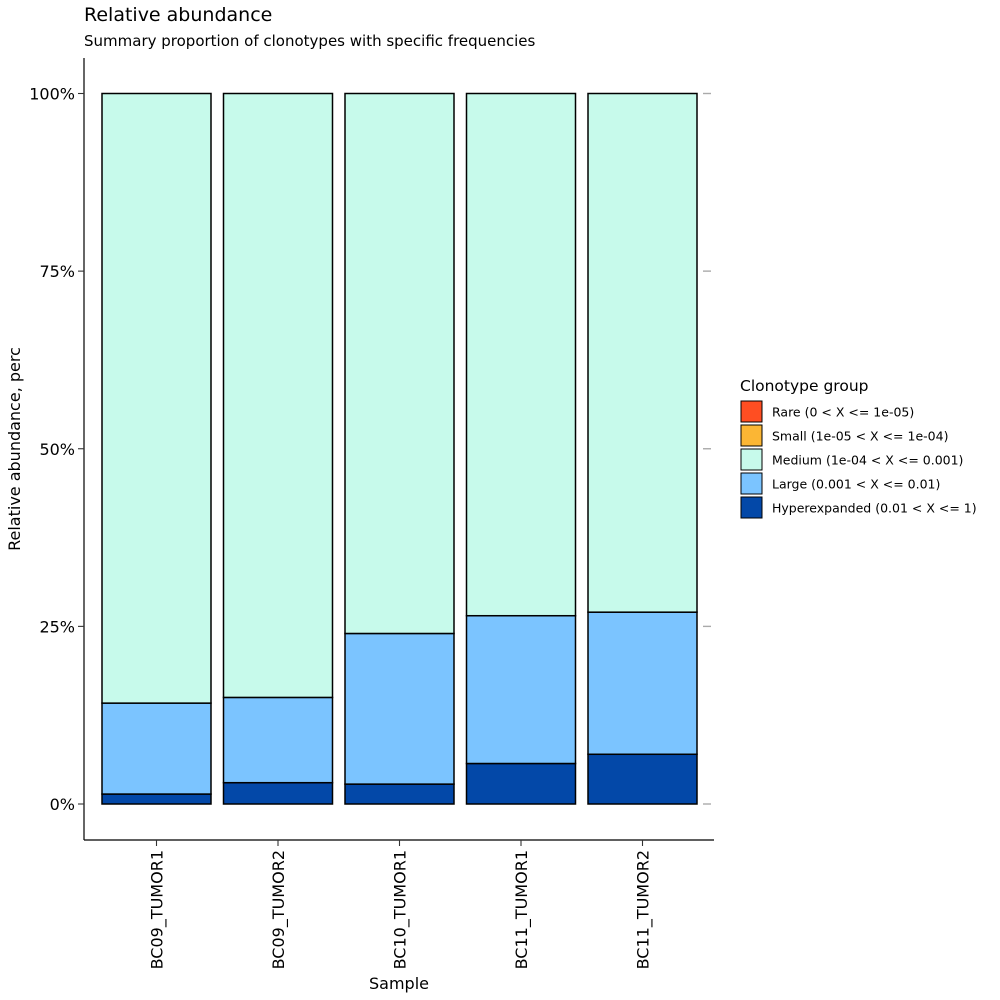  What do you see at coordinates (399, 363) in the screenshot?
I see `bar-segment-bc10-tumor1-medium` at bounding box center [399, 363].